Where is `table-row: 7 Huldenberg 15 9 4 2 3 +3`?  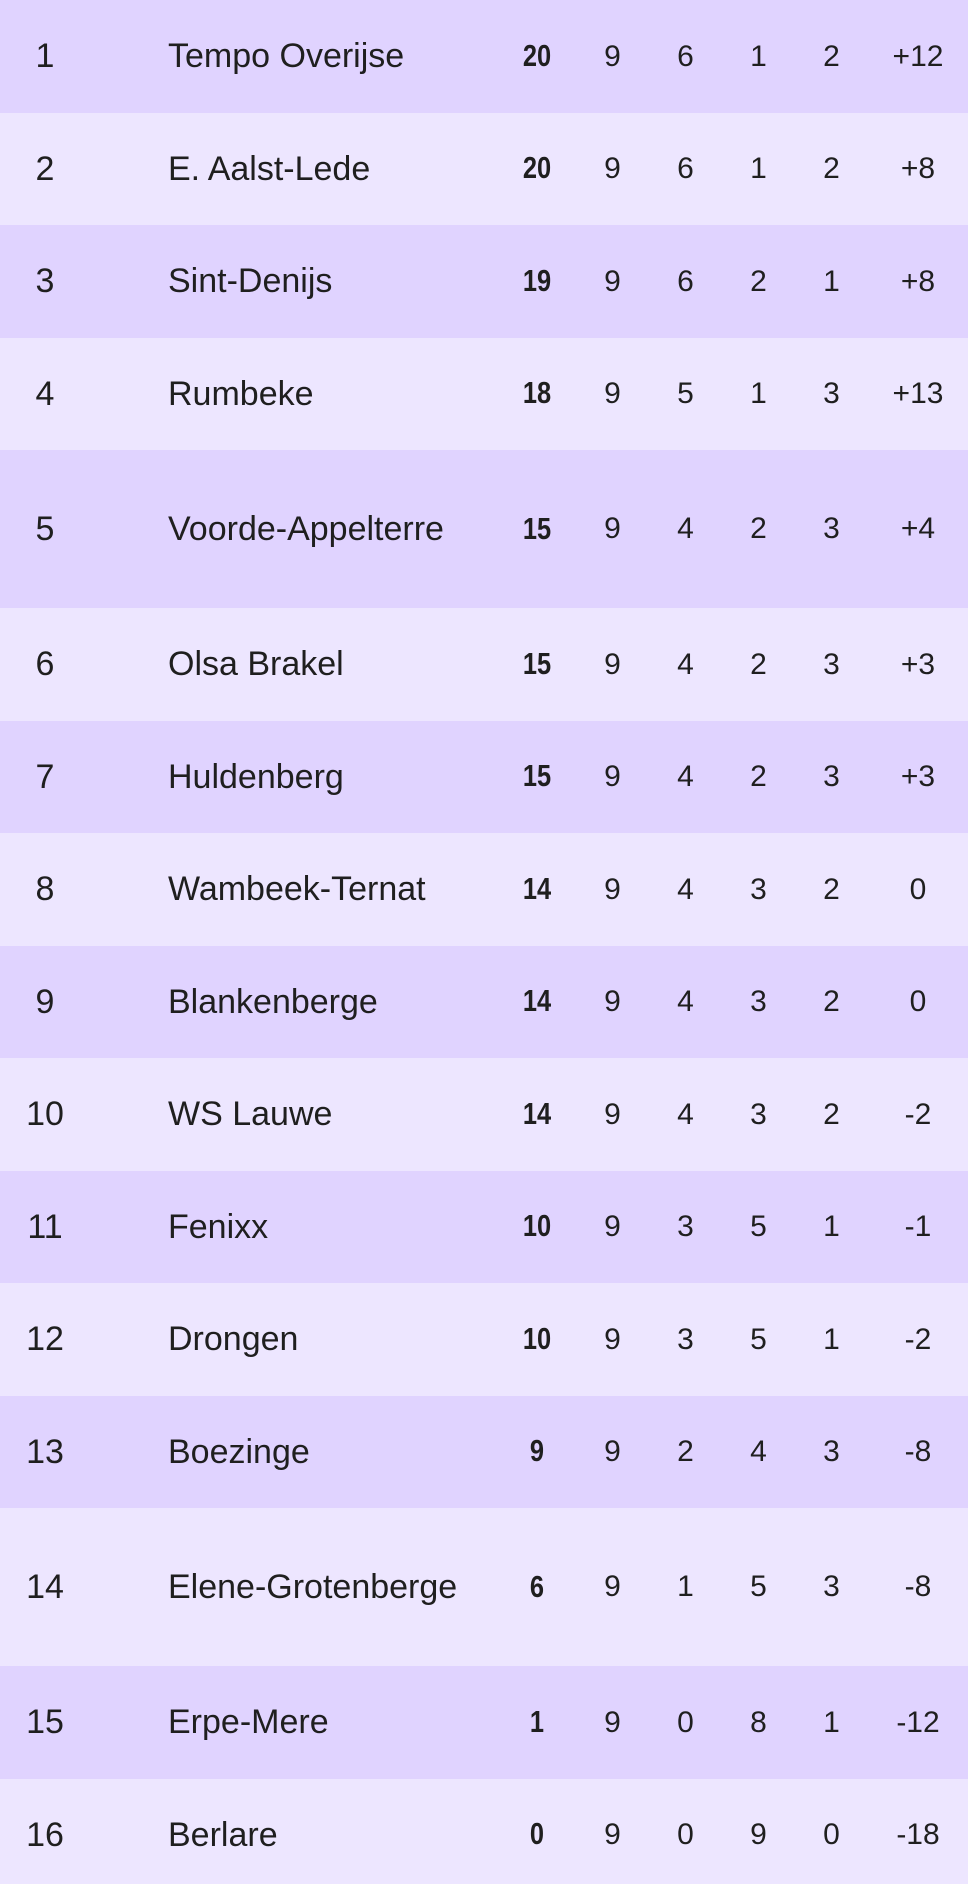
table-row: 7 Huldenberg 15 9 4 2 3 +3 is located at coordinates (484, 776).